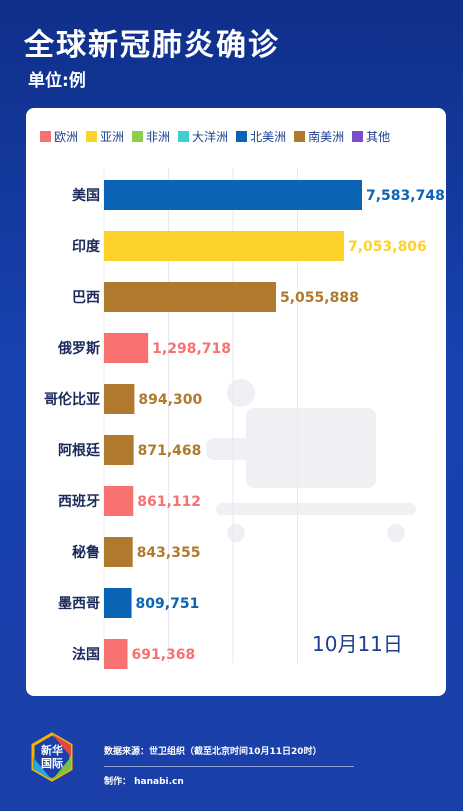 This screenshot has width=463, height=811. I want to click on legend: 欧洲 亚洲 非洲 大洋洲 北美洲 南美洲 其他, so click(238, 136).